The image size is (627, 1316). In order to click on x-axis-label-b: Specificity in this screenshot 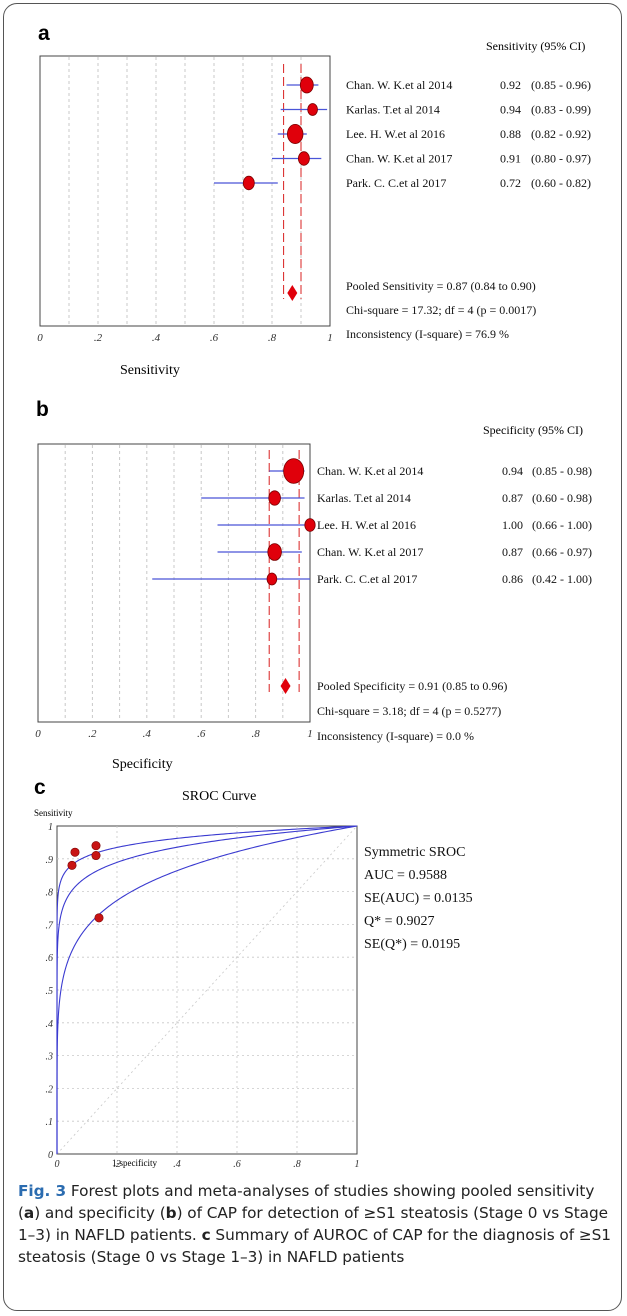, I will do `click(142, 764)`.